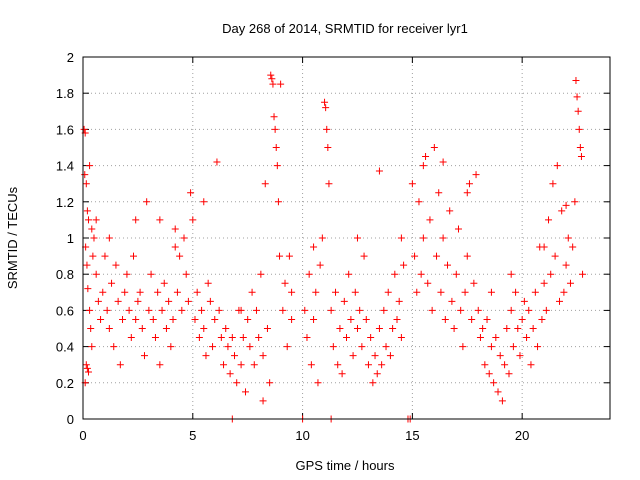 This screenshot has width=640, height=480. I want to click on y-tick-label: 1.2, so click(65, 202).